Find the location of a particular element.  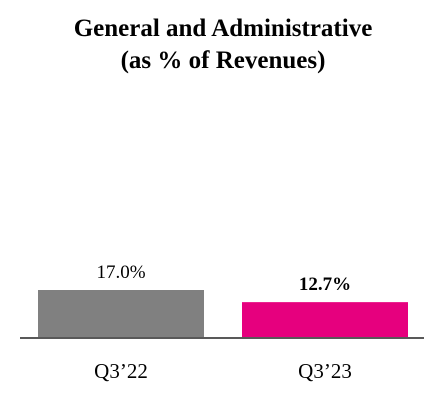

data-label-2: 12.7% is located at coordinates (325, 284).